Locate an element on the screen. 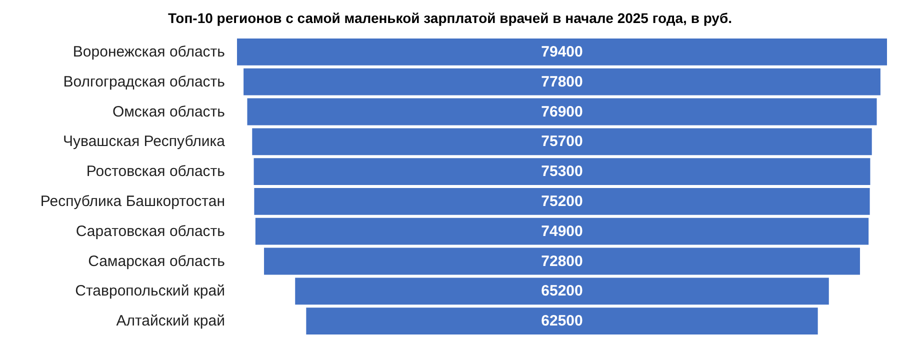  data-label: 79400 is located at coordinates (562, 51).